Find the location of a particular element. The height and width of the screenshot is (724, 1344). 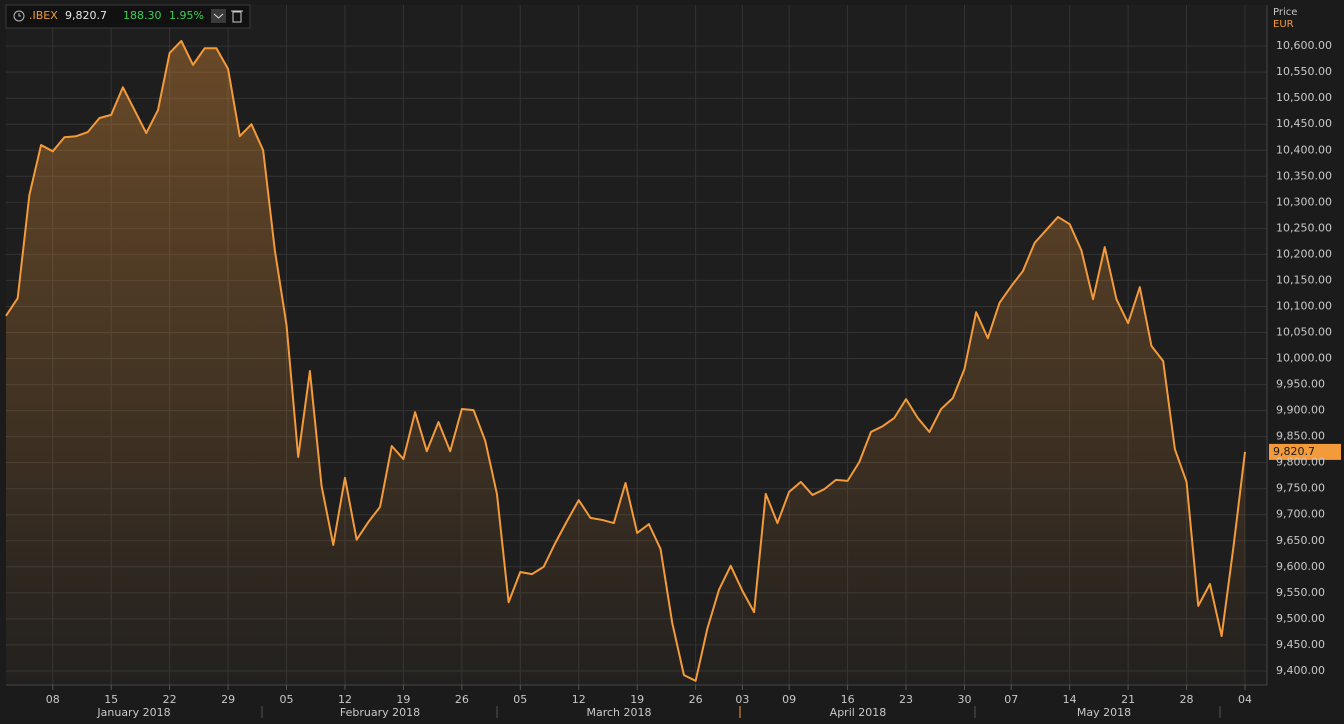

y-tick-label: 10,100.00 is located at coordinates (1304, 305).